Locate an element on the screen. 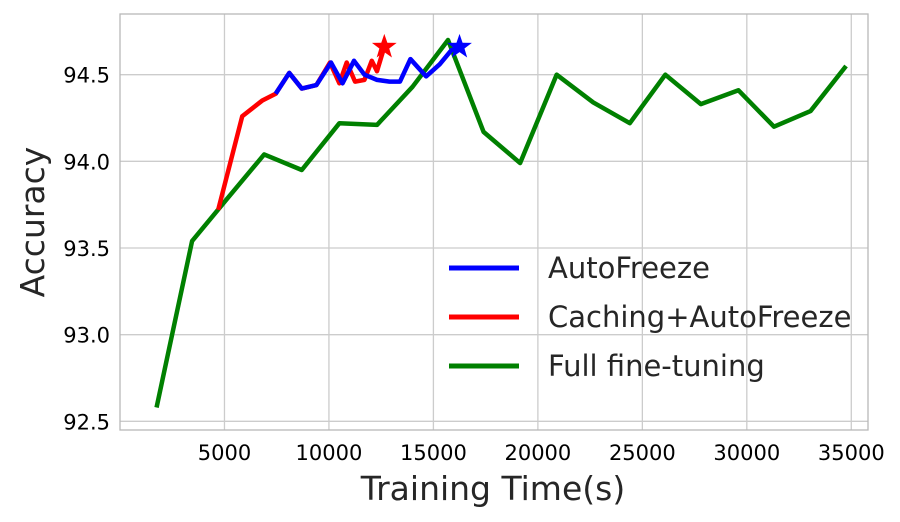  x-tick-label: 20000 is located at coordinates (537, 453).